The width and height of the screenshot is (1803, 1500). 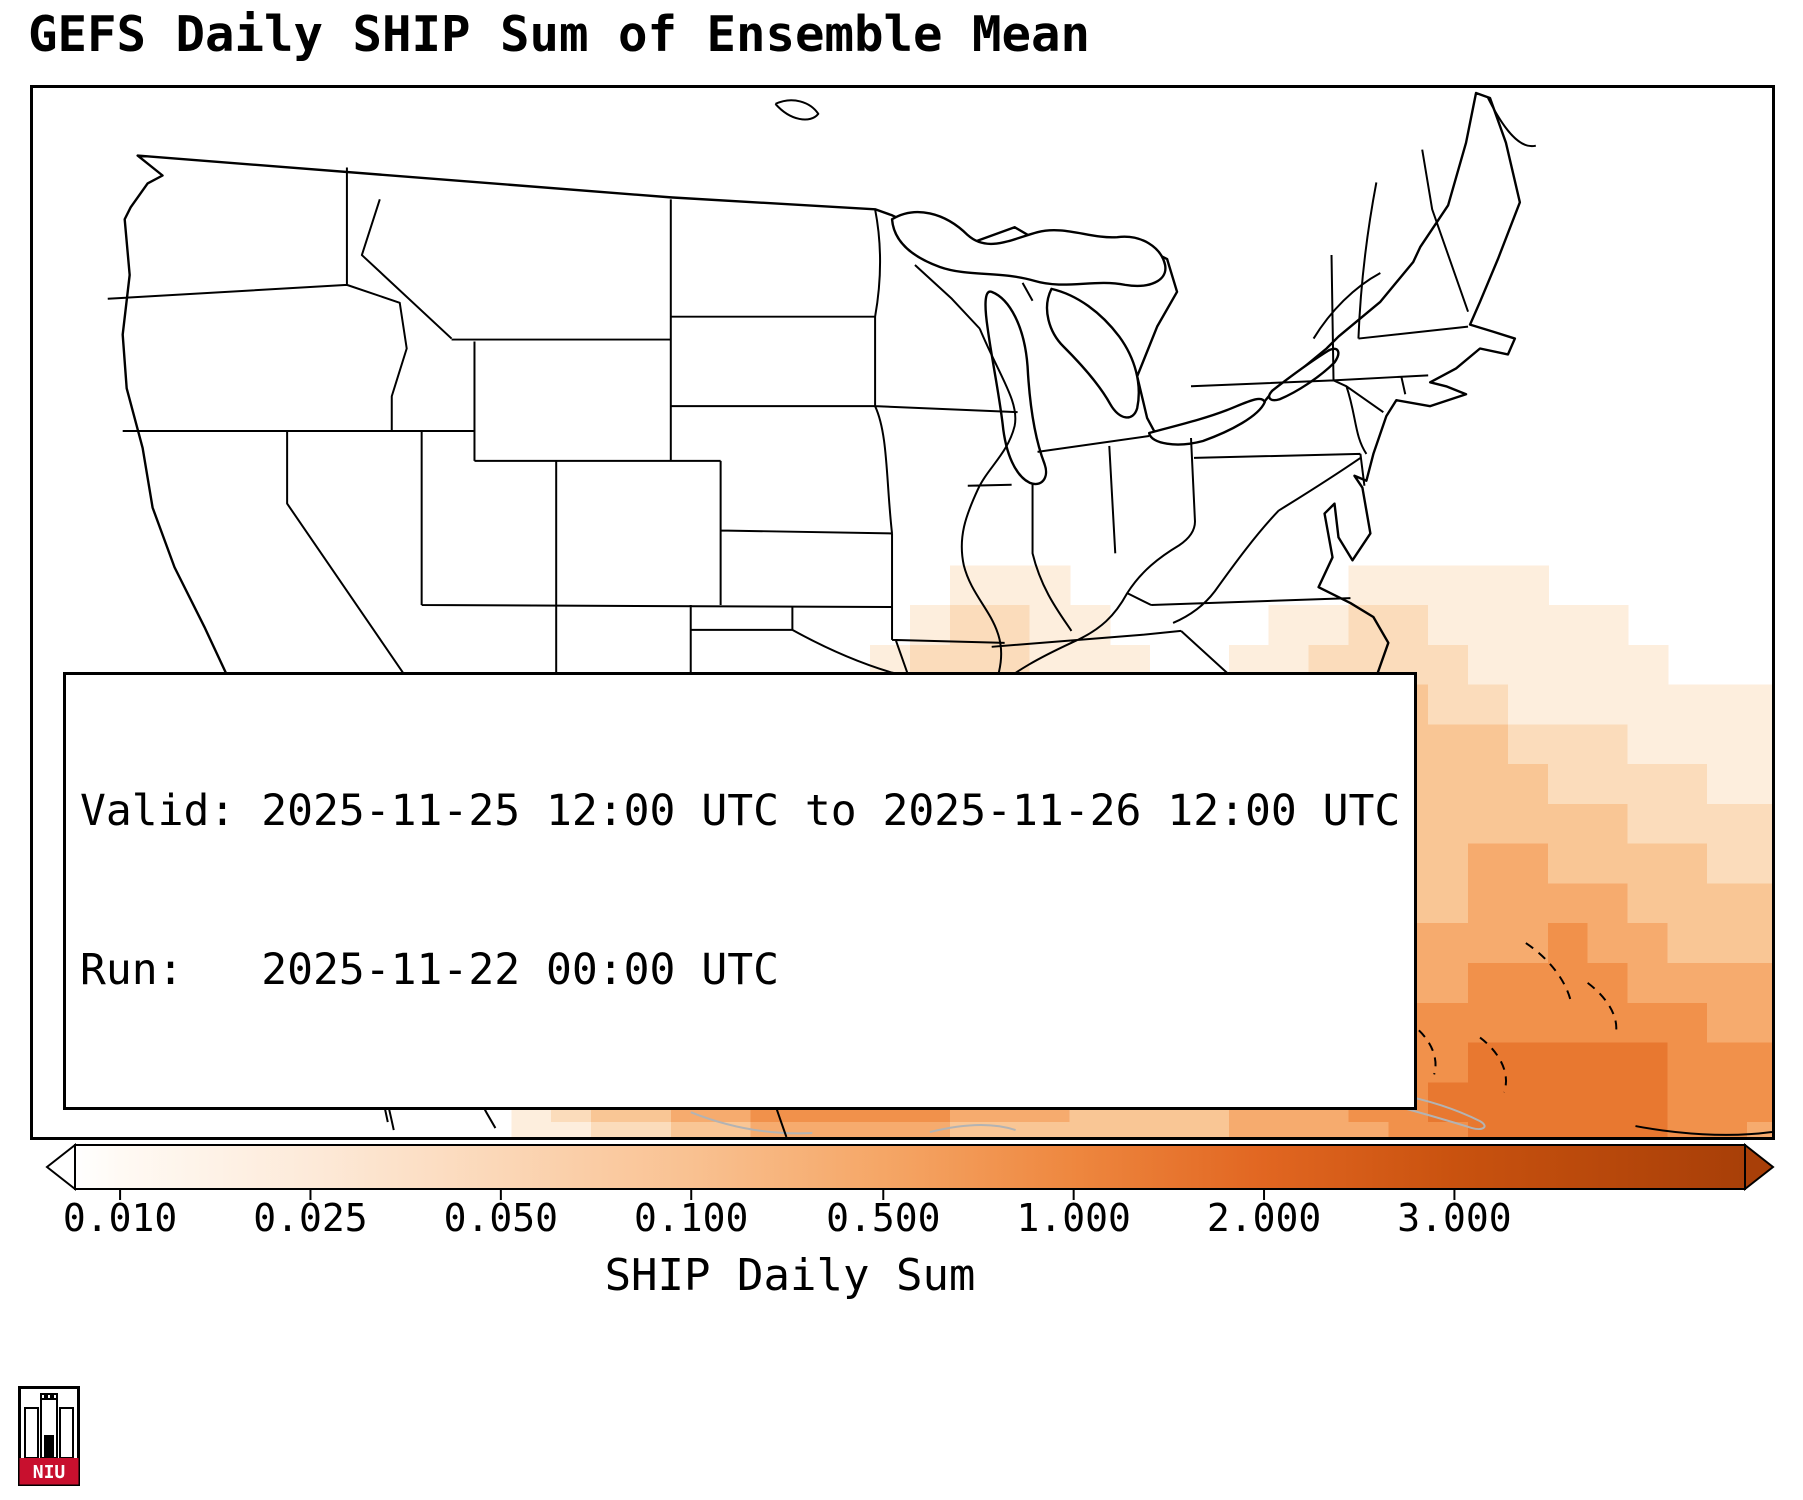 What do you see at coordinates (910, 1167) in the screenshot?
I see `colorbar-gradient-bar` at bounding box center [910, 1167].